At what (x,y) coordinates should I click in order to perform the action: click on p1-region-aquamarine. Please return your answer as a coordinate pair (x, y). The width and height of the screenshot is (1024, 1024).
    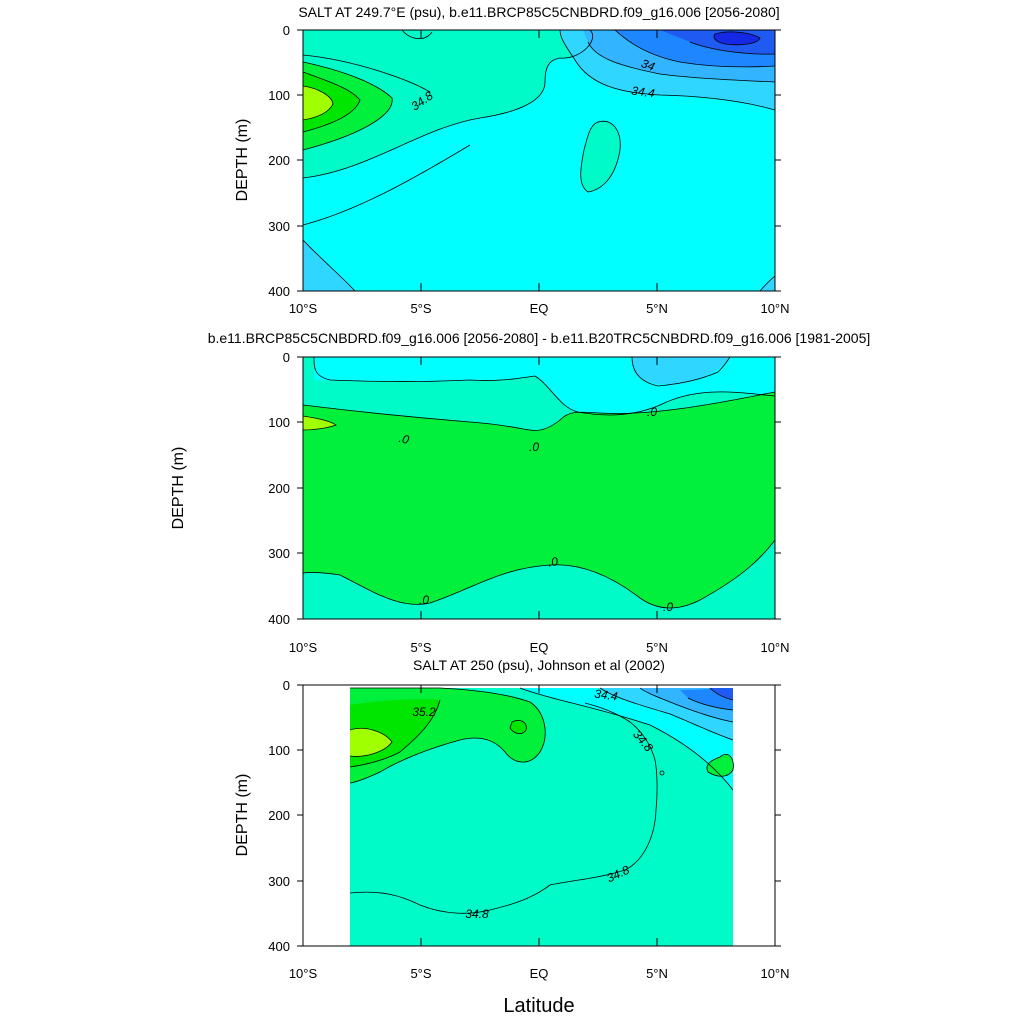
    Looking at the image, I should click on (448, 104).